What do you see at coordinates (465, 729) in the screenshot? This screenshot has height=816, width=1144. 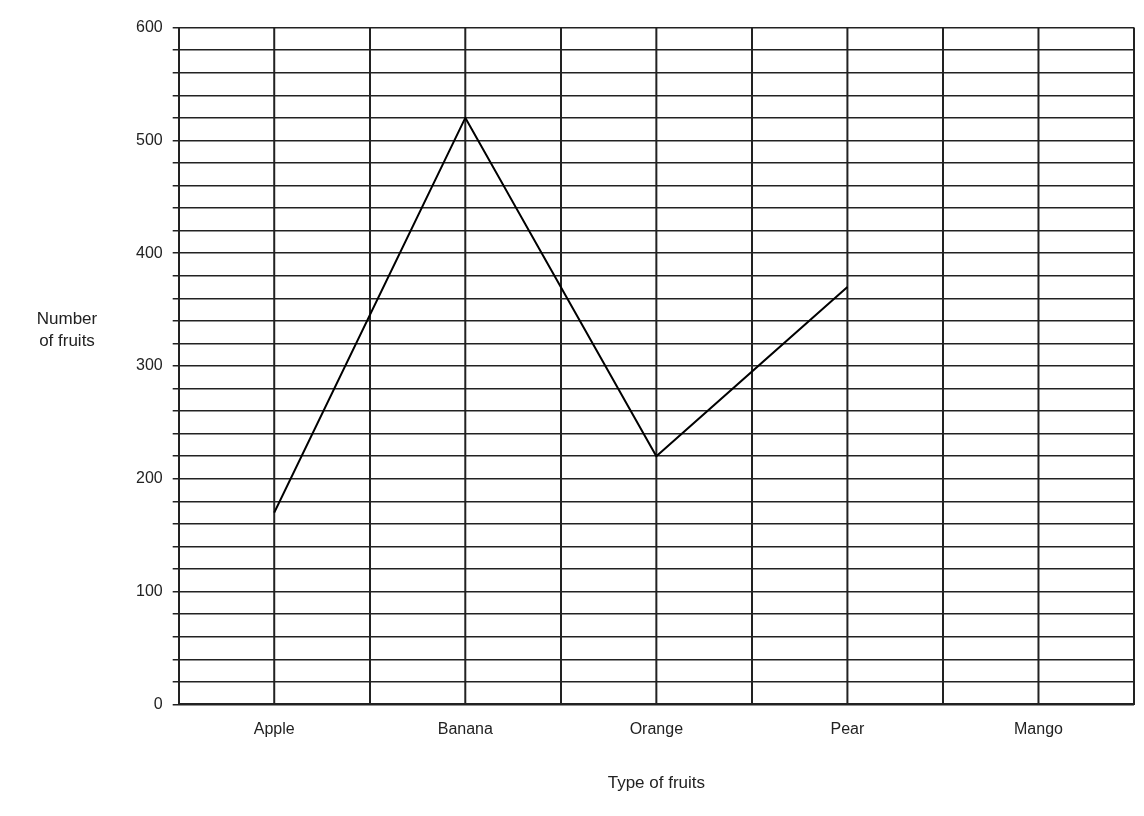 I see `x-tick-label: Banana` at bounding box center [465, 729].